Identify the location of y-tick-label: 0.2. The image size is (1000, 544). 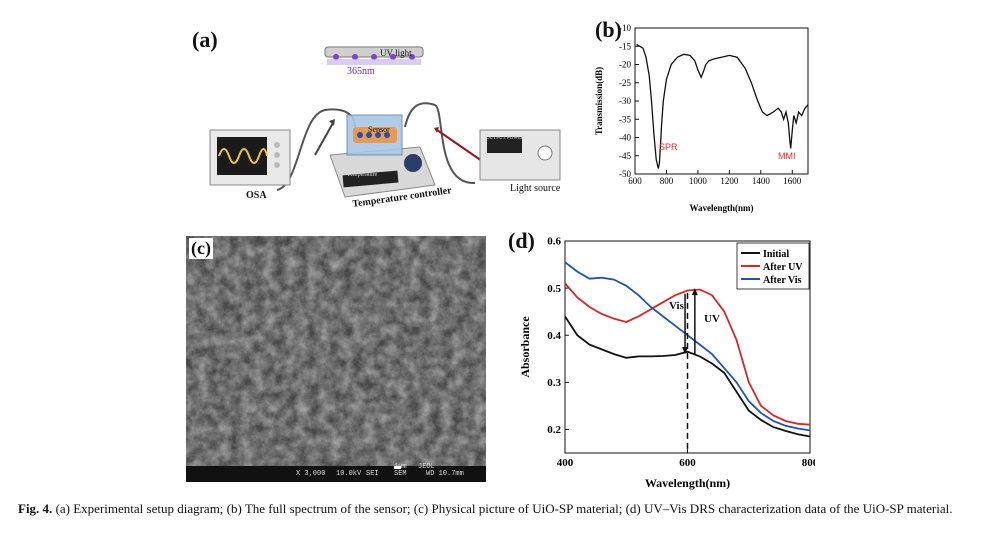
(554, 430).